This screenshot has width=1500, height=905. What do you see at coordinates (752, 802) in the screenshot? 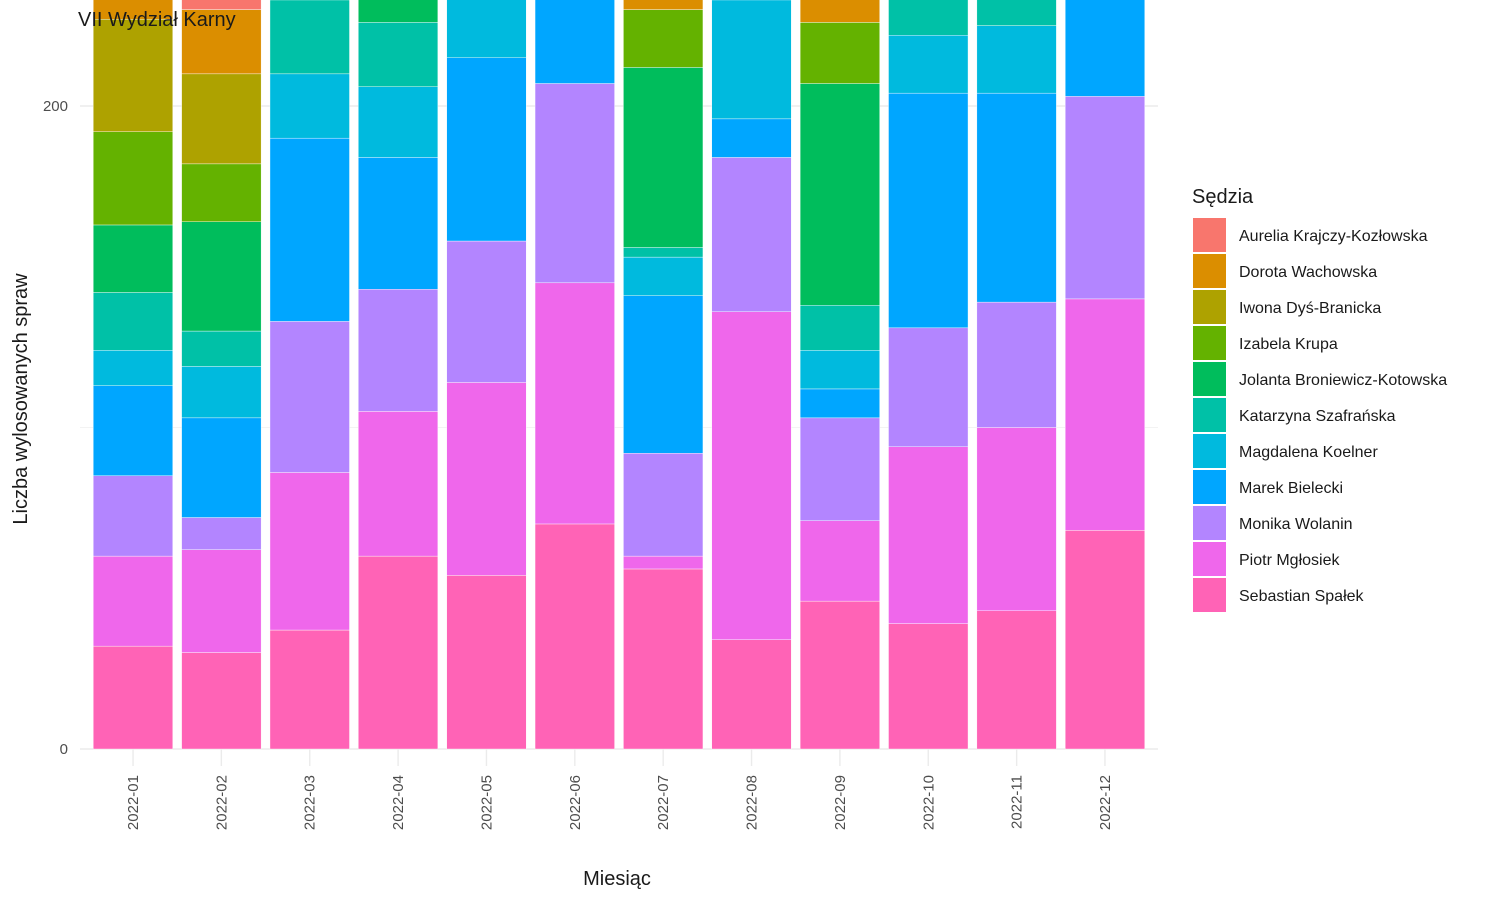
I see `x-tick-label: 2022-08` at bounding box center [752, 802].